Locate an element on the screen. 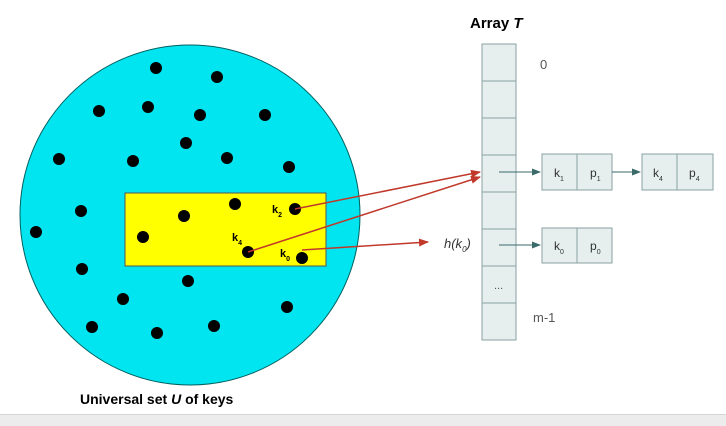 The width and height of the screenshot is (726, 426). chain-key-k1: k1 is located at coordinates (559, 174).